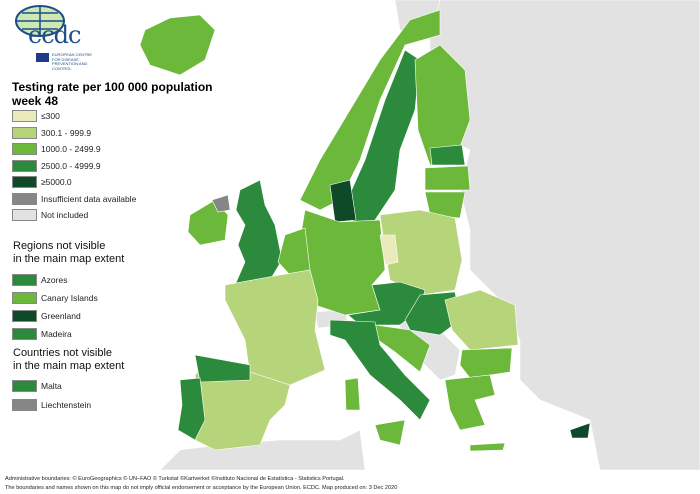 The width and height of the screenshot is (700, 494). Describe the element at coordinates (63, 353) in the screenshot. I see `countries-heading-line1: Countries not visible` at that location.